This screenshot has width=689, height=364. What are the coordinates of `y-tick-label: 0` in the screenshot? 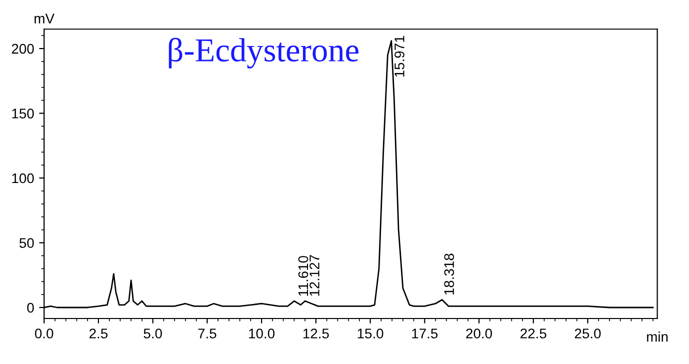 It's located at (30, 307).